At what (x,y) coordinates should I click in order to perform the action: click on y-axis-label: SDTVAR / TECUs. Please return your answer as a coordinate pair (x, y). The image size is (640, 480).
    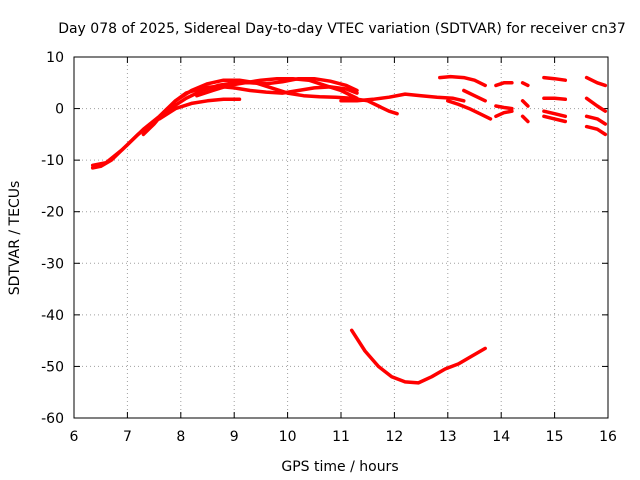
    Looking at the image, I should click on (15, 238).